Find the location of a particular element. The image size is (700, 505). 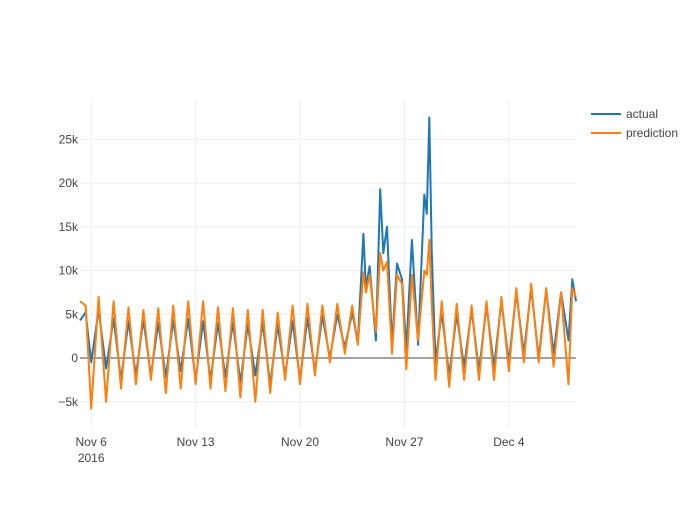

x-tick-label: Nov 6 is located at coordinates (92, 442).